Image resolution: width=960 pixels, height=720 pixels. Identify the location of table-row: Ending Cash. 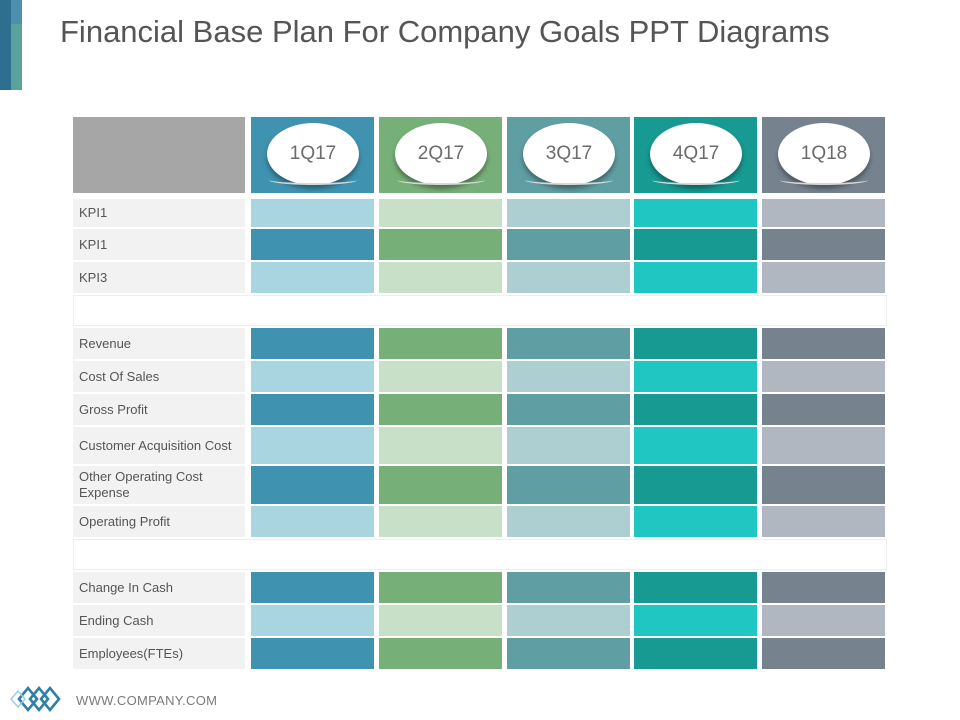
(480, 620).